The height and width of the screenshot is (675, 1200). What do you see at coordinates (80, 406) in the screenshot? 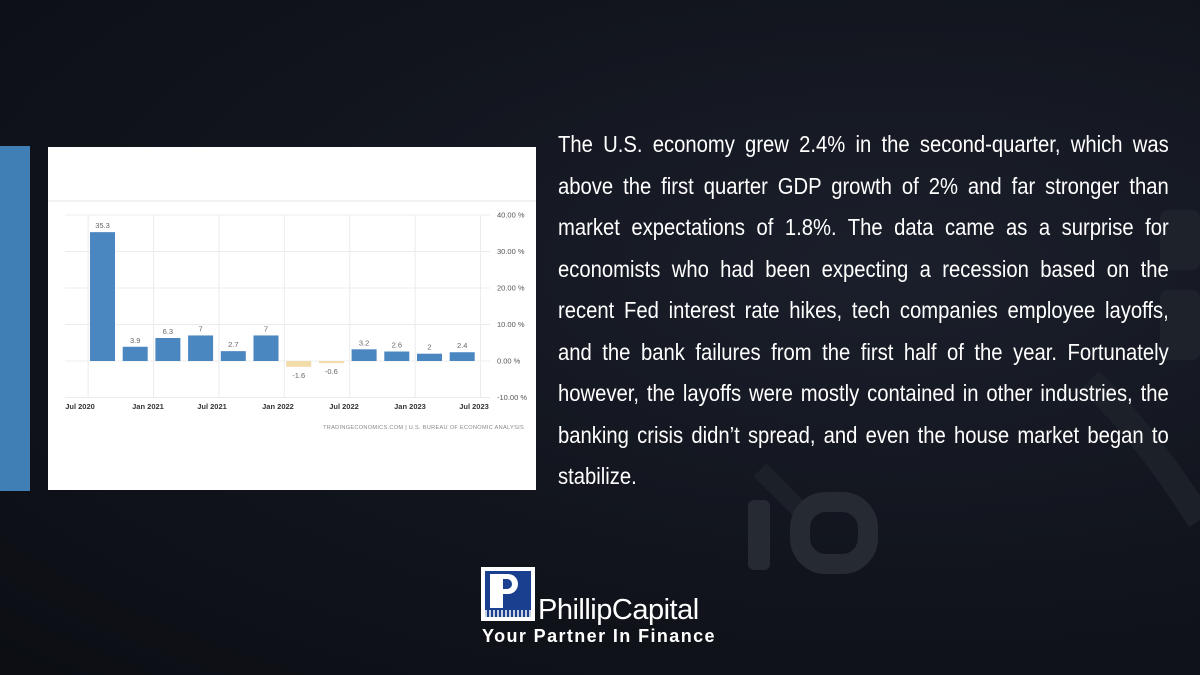
I see `x-tick-label: Jul 2020` at bounding box center [80, 406].